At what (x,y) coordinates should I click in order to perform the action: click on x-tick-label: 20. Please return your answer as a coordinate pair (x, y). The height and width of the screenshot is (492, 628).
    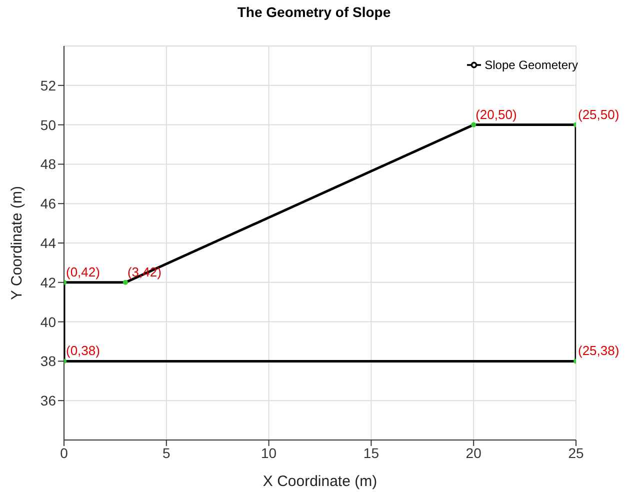
    Looking at the image, I should click on (474, 452).